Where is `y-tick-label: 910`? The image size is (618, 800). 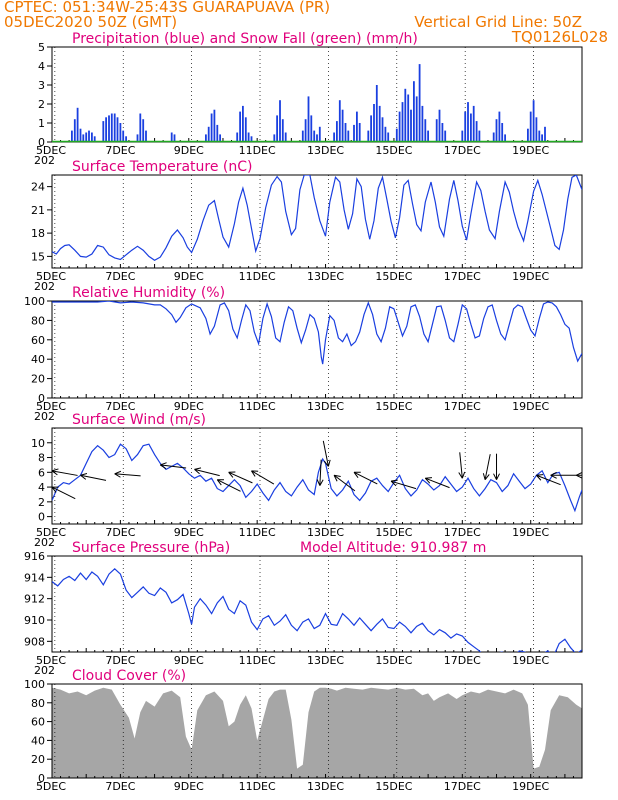
y-tick-label: 910 is located at coordinates (34, 620).